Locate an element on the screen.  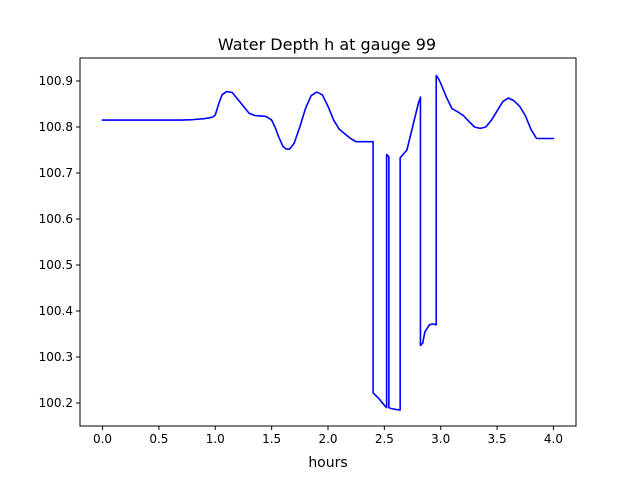
x-axis-ticks: 0.0 0.5 1.0 1.5 2.0 2.5 3.0 3.5 4.0 is located at coordinates (328, 436).